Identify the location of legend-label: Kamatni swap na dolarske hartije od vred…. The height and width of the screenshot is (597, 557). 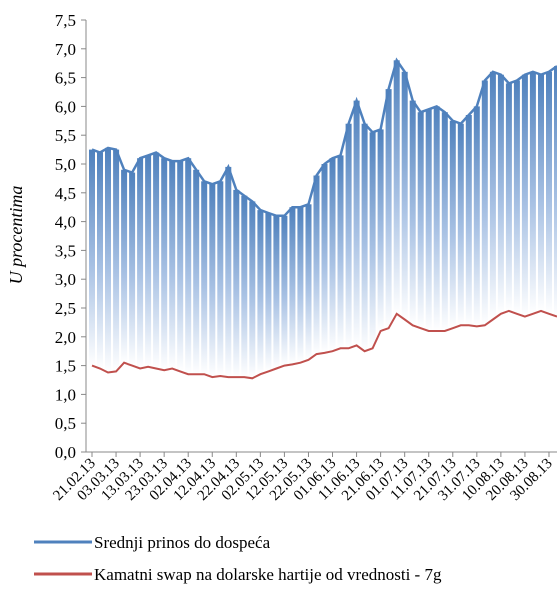
(268, 574).